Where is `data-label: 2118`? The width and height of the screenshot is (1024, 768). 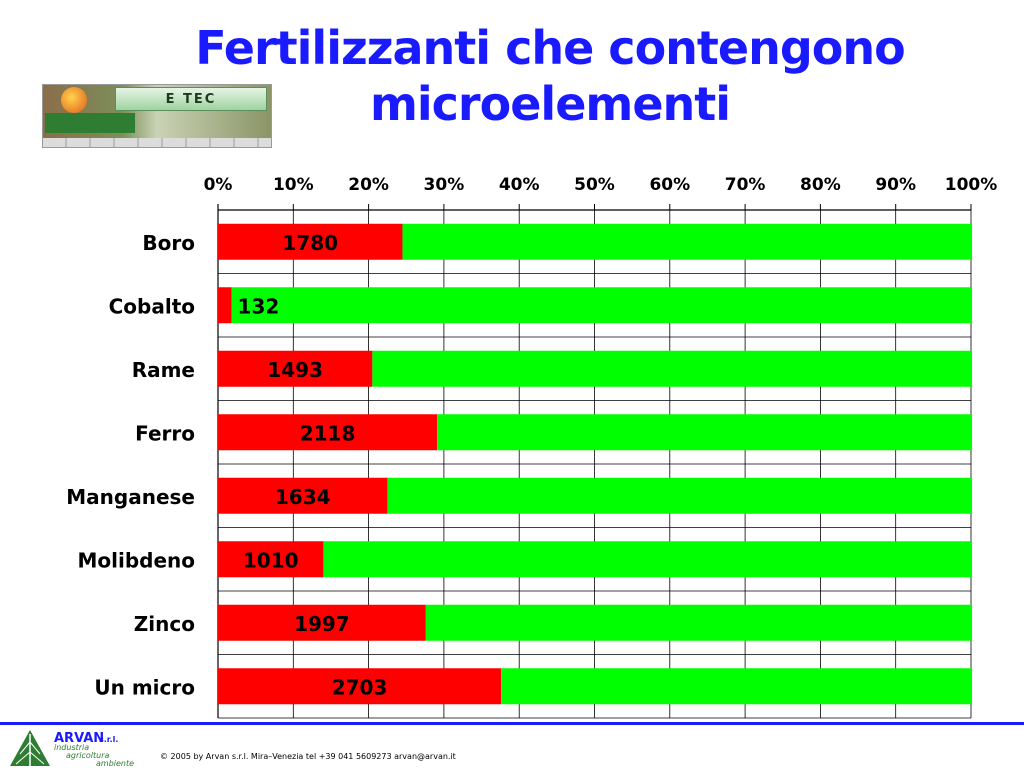
data-label: 2118 is located at coordinates (328, 433).